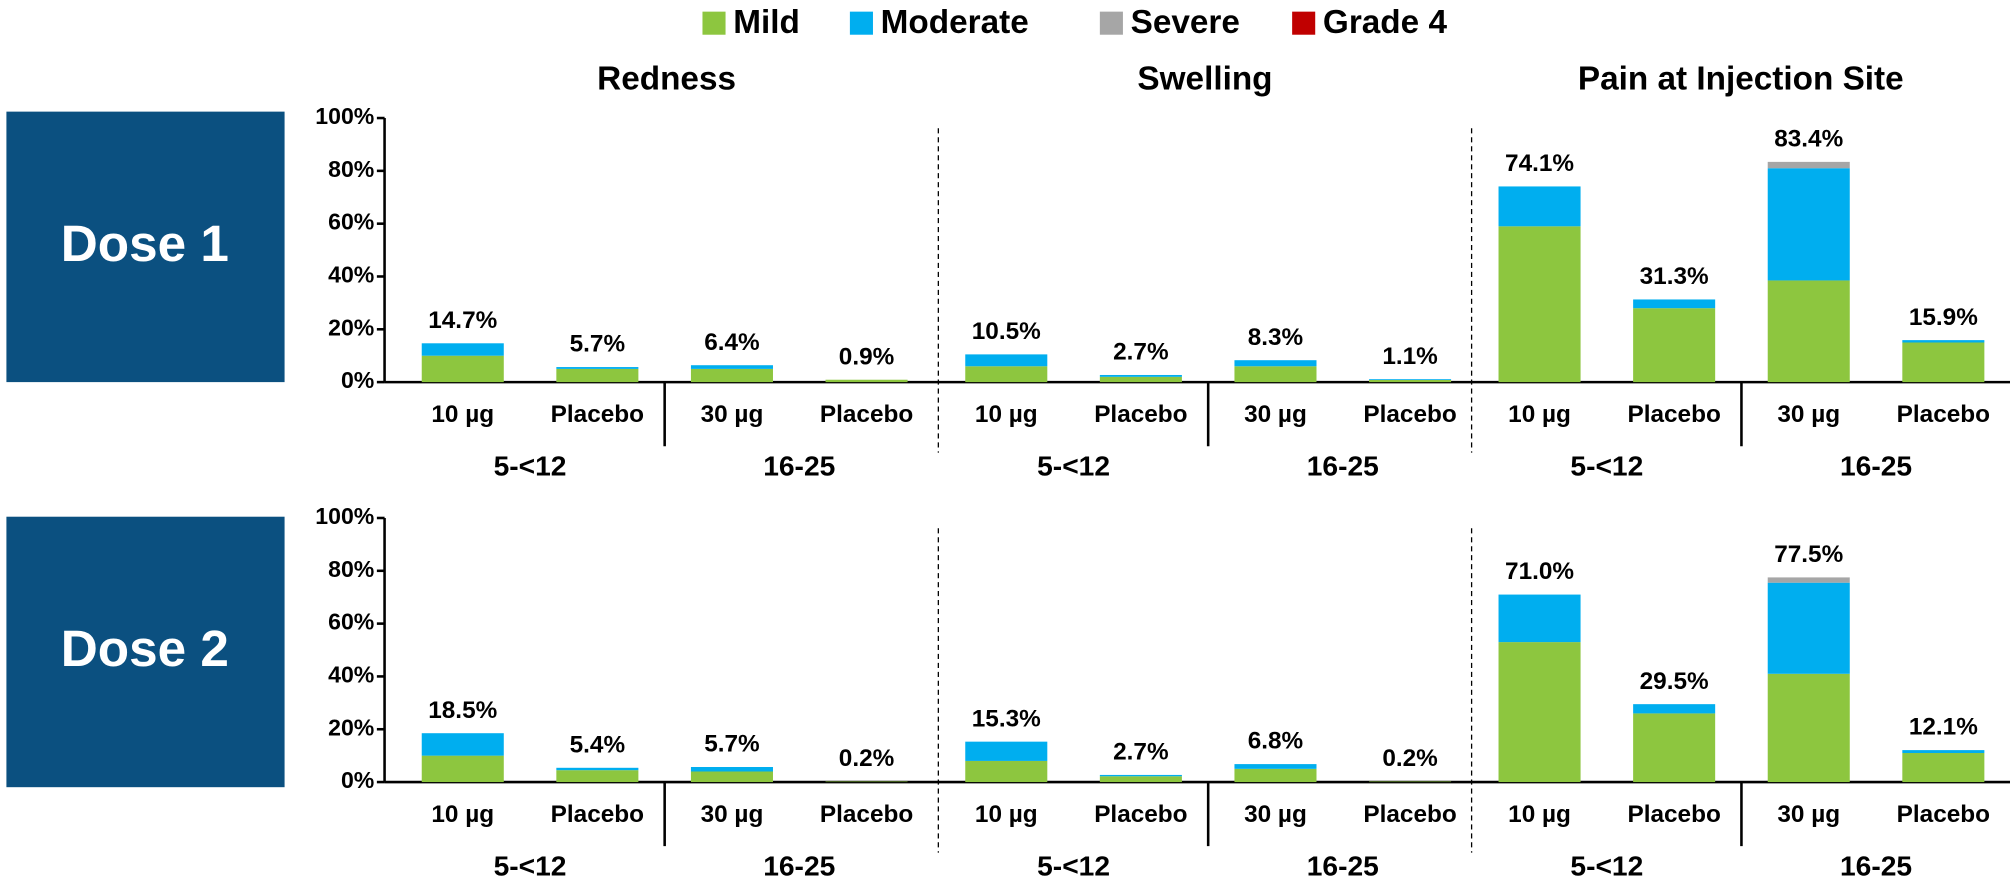 This screenshot has height=886, width=2010. What do you see at coordinates (1741, 79) in the screenshot?
I see `panel-title: Pain at Injection Site` at bounding box center [1741, 79].